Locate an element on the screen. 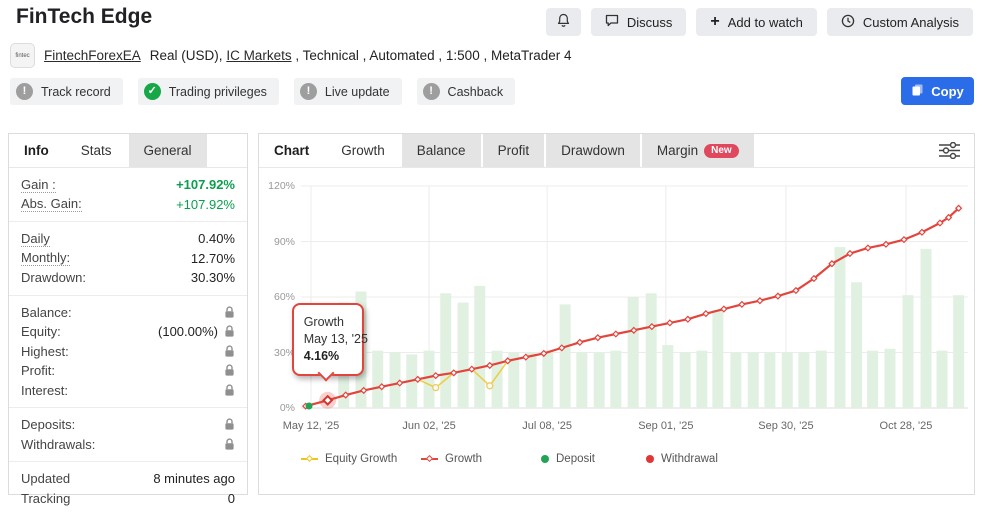  stat-label: Daily is located at coordinates (35, 238).